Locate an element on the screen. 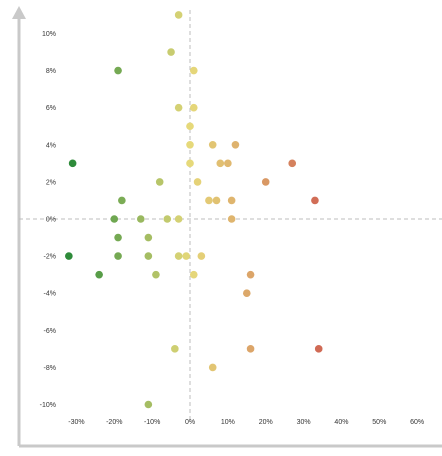  x-tick-label: 0% is located at coordinates (190, 422).